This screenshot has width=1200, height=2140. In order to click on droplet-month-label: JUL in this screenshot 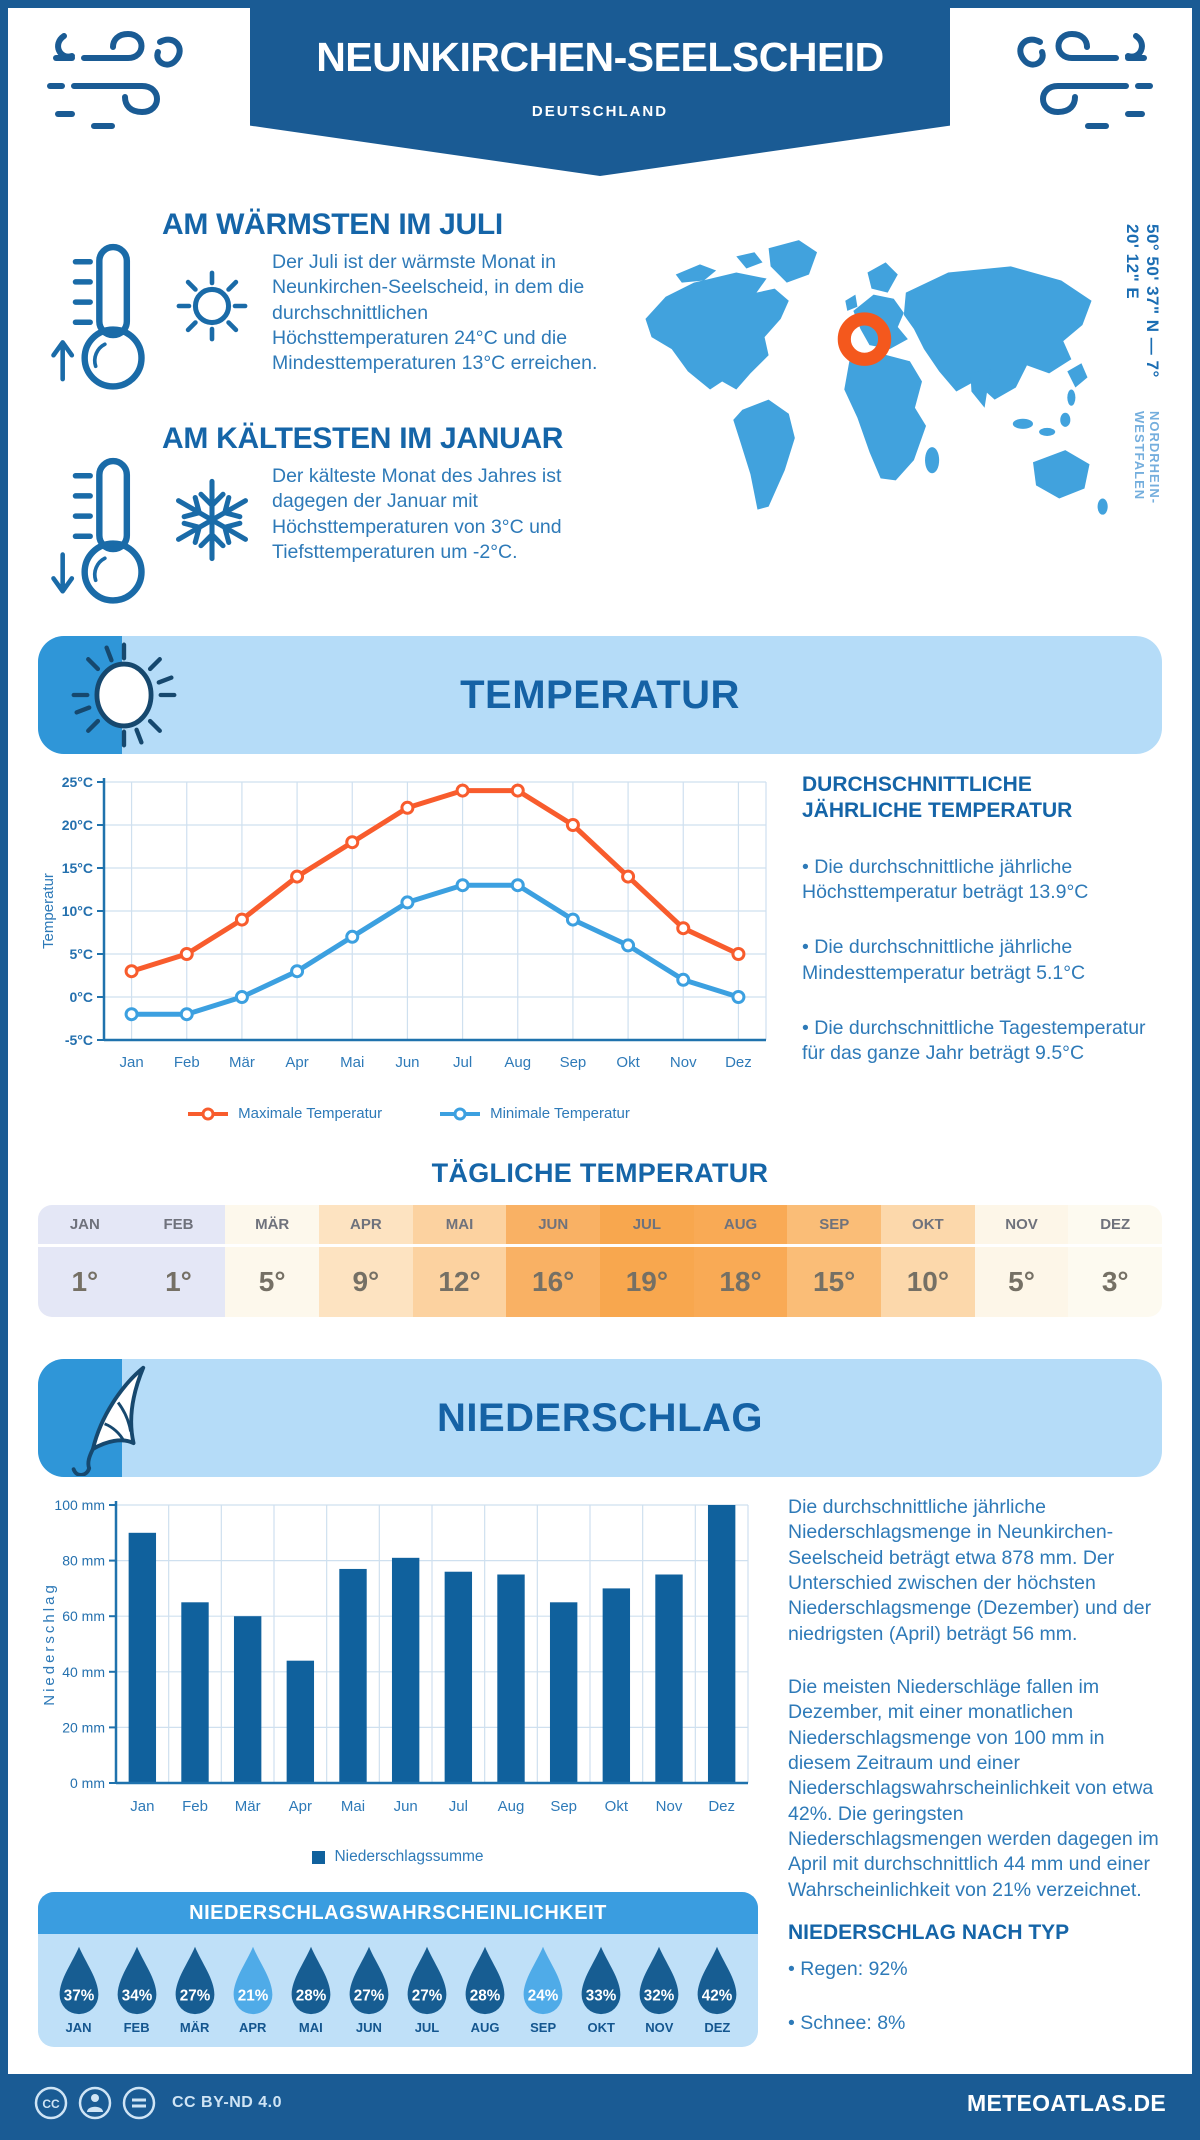, I will do `click(427, 2027)`.